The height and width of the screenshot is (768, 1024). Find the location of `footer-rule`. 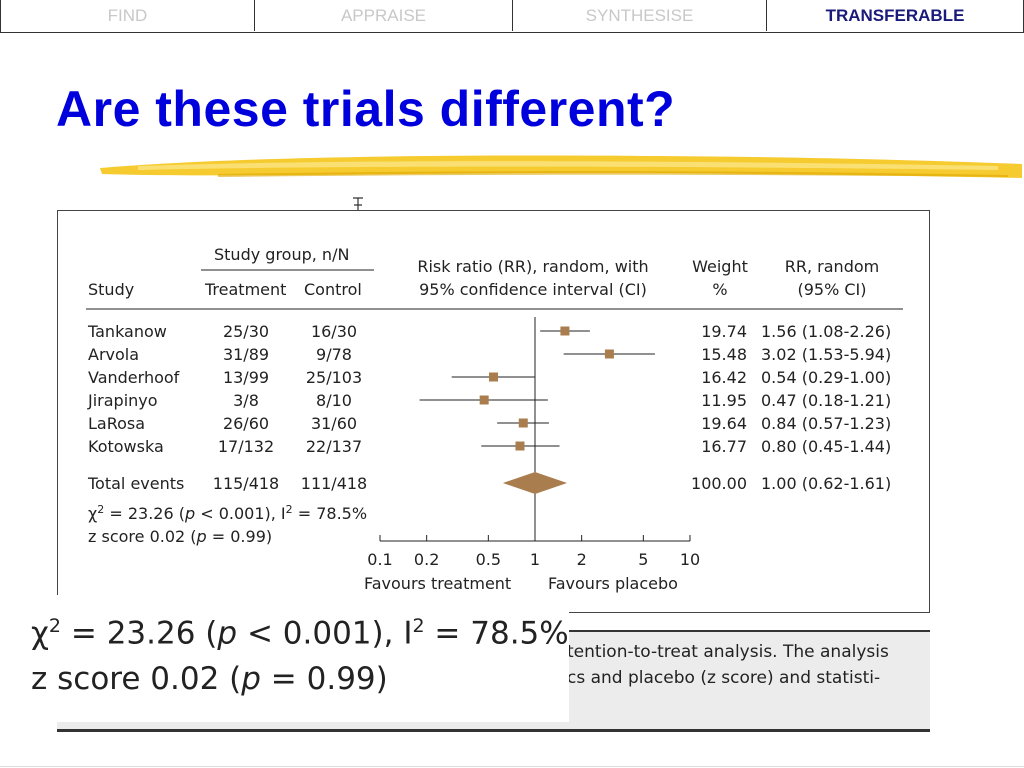

footer-rule is located at coordinates (512, 766).